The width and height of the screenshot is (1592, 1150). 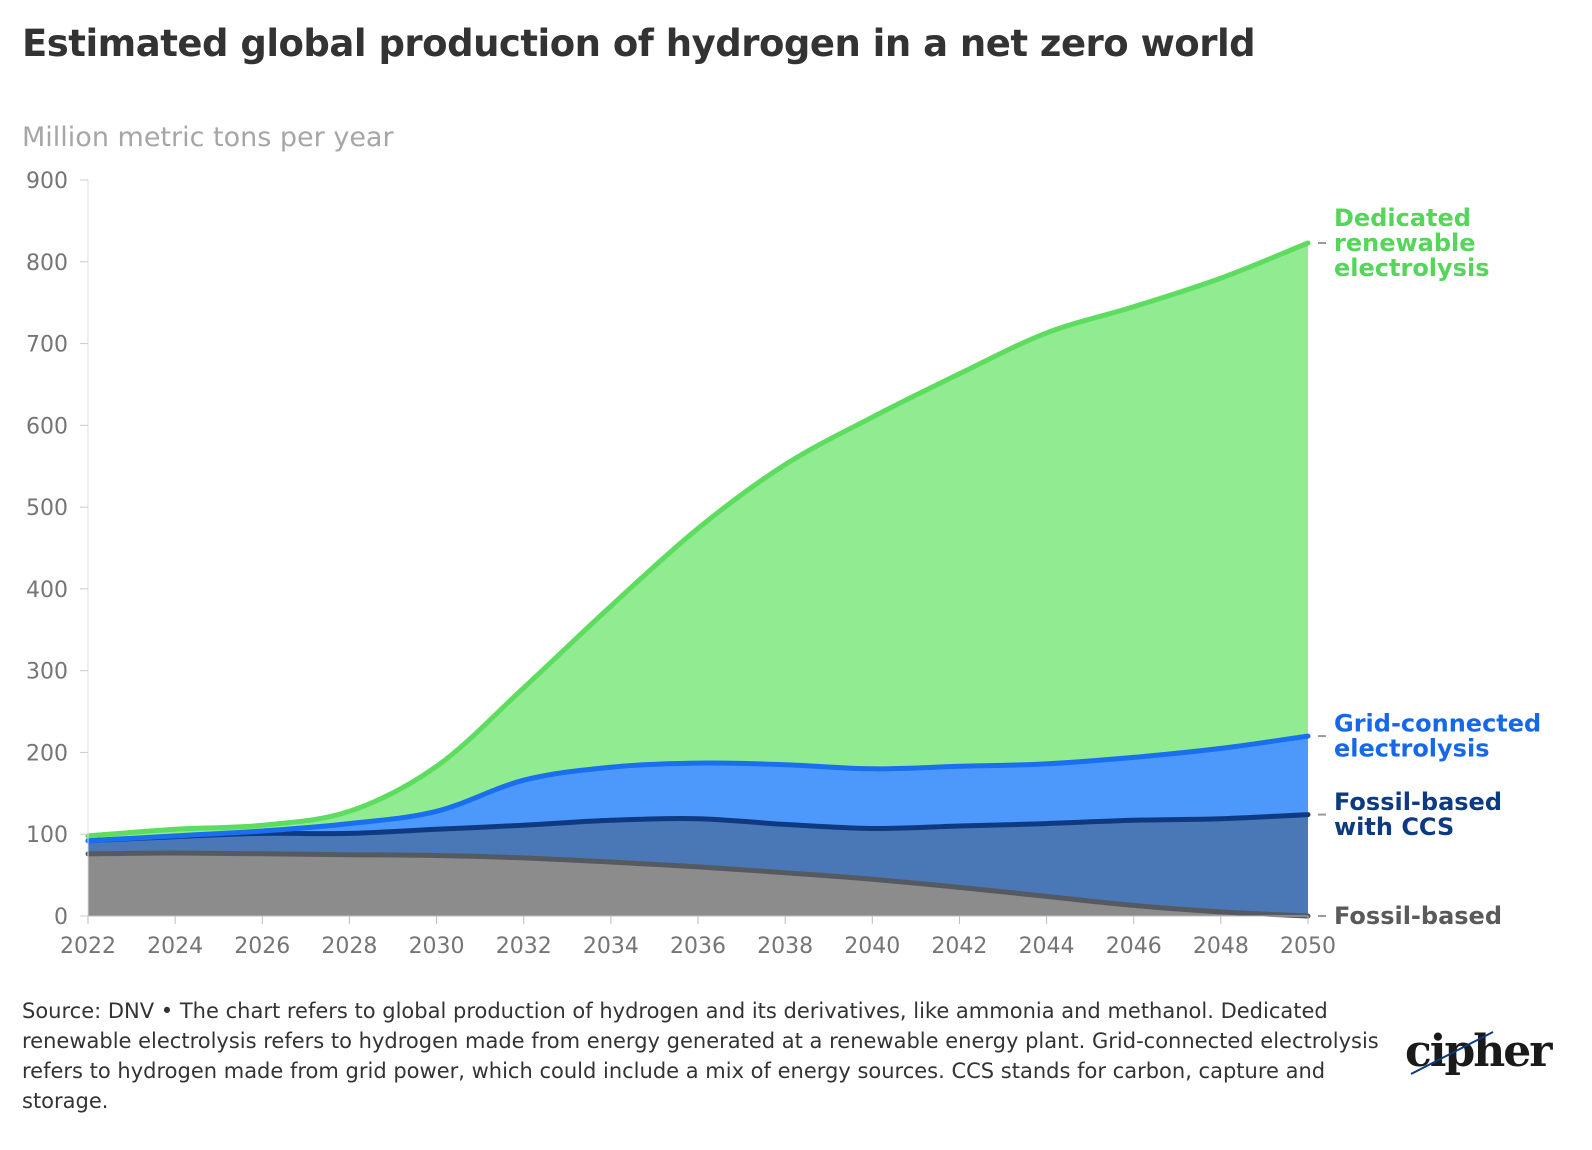 I want to click on x-tick-label: 2046, so click(x=1134, y=946).